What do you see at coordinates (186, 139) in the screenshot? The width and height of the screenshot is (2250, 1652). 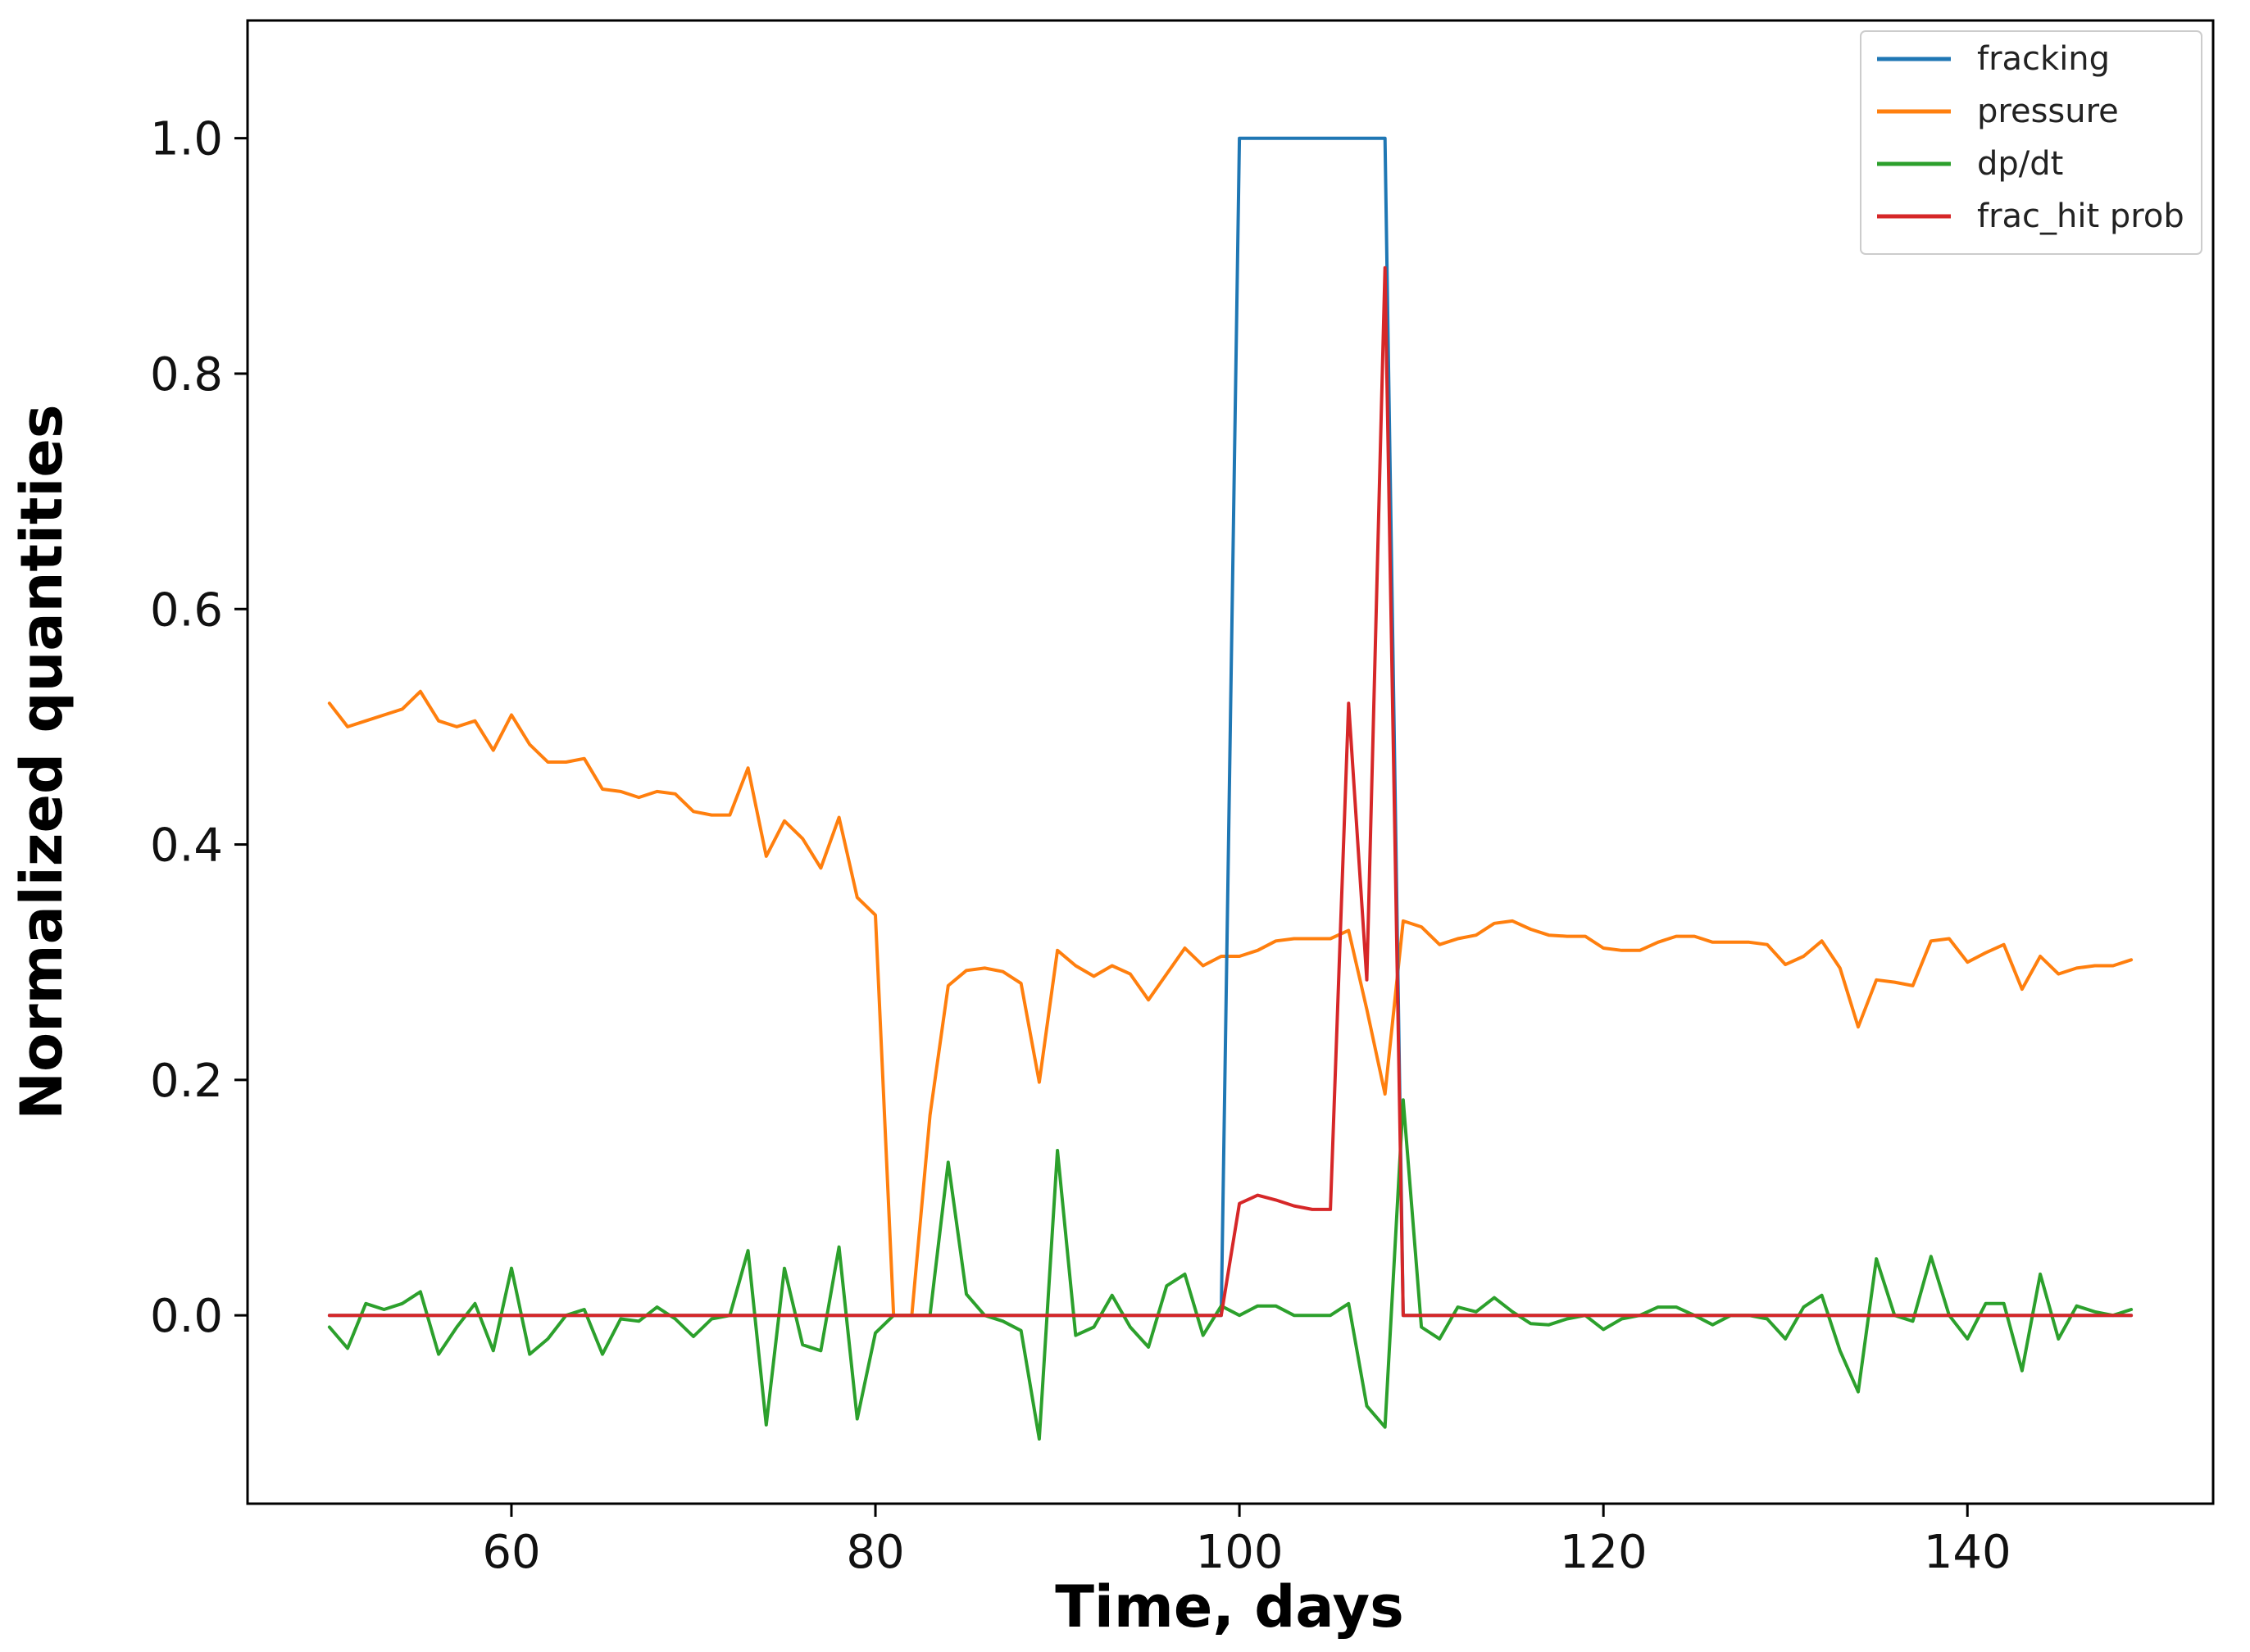 I see `y-tick-label: 1.0` at bounding box center [186, 139].